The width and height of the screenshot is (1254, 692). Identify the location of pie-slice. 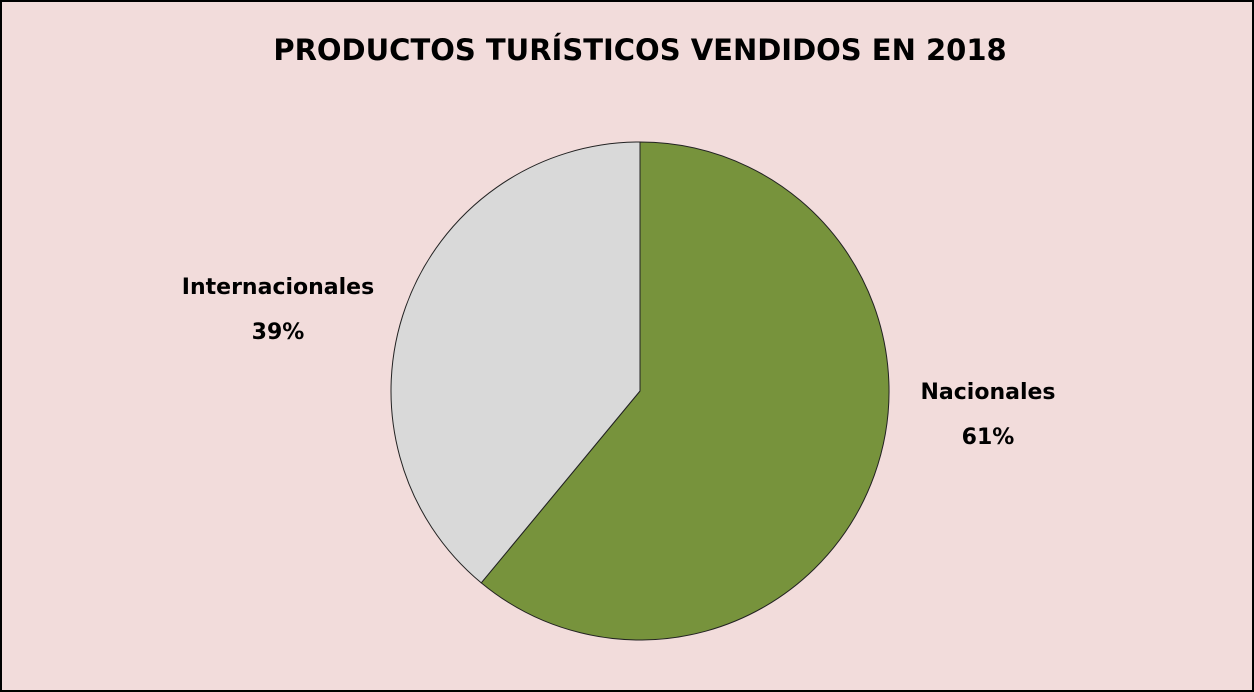
(515, 362).